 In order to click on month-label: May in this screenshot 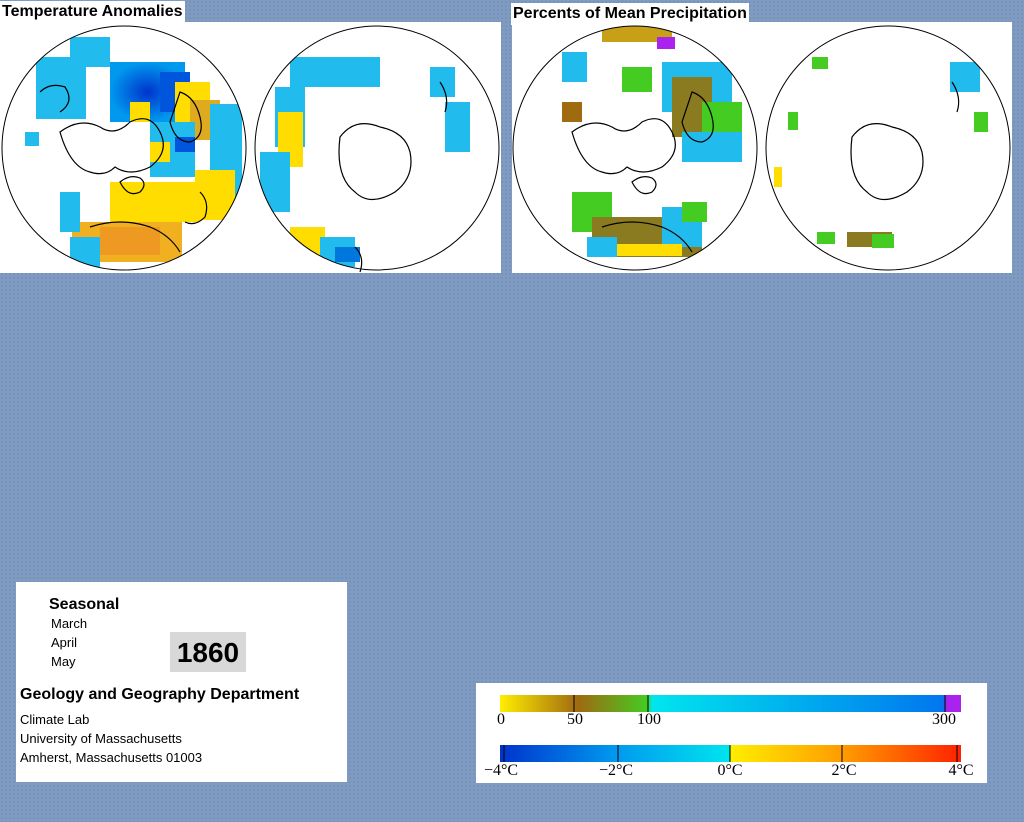, I will do `click(63, 661)`.